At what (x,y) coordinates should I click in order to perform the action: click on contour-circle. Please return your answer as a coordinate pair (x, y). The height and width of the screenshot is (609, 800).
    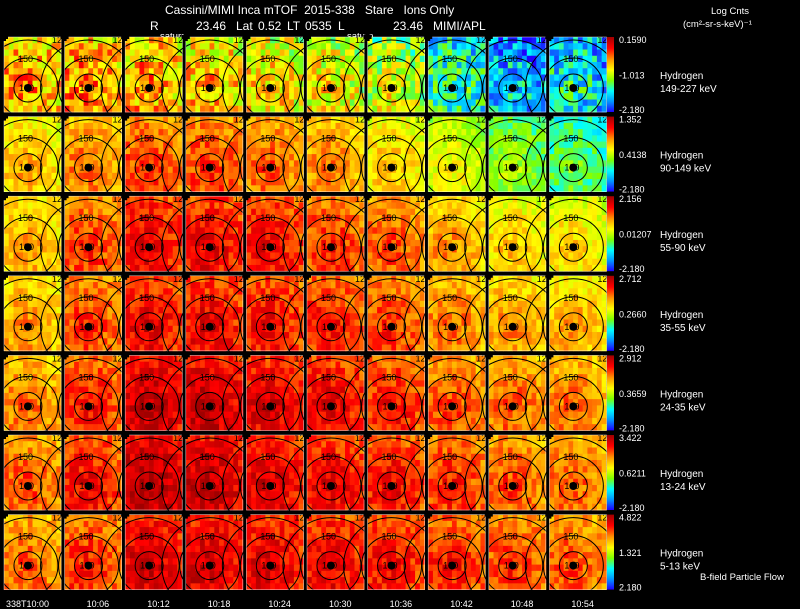
    Looking at the image, I should click on (149, 88).